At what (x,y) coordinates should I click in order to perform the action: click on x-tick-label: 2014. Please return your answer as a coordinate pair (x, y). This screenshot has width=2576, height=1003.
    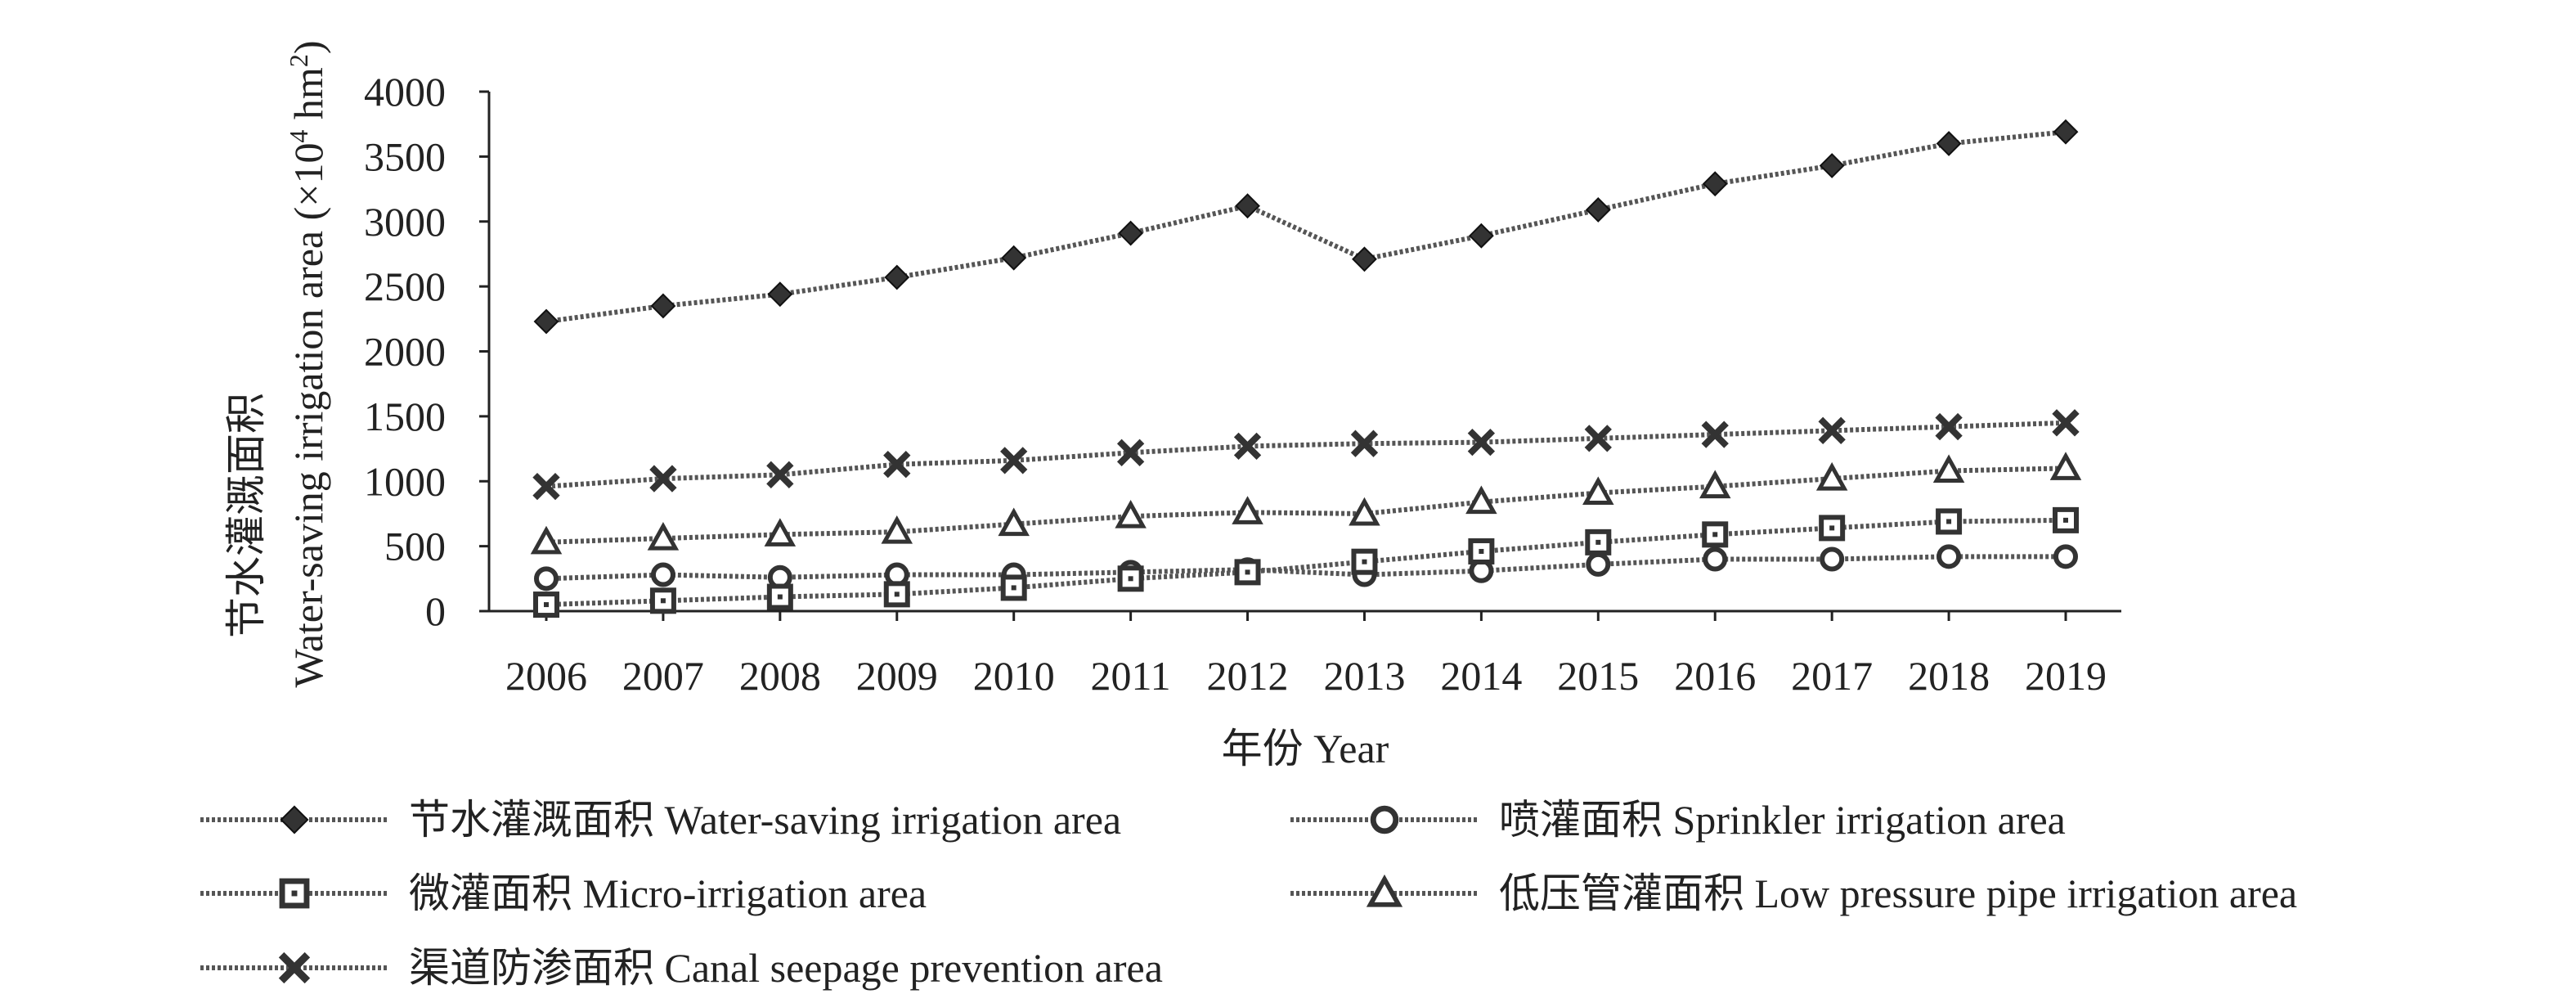
    Looking at the image, I should click on (1481, 676).